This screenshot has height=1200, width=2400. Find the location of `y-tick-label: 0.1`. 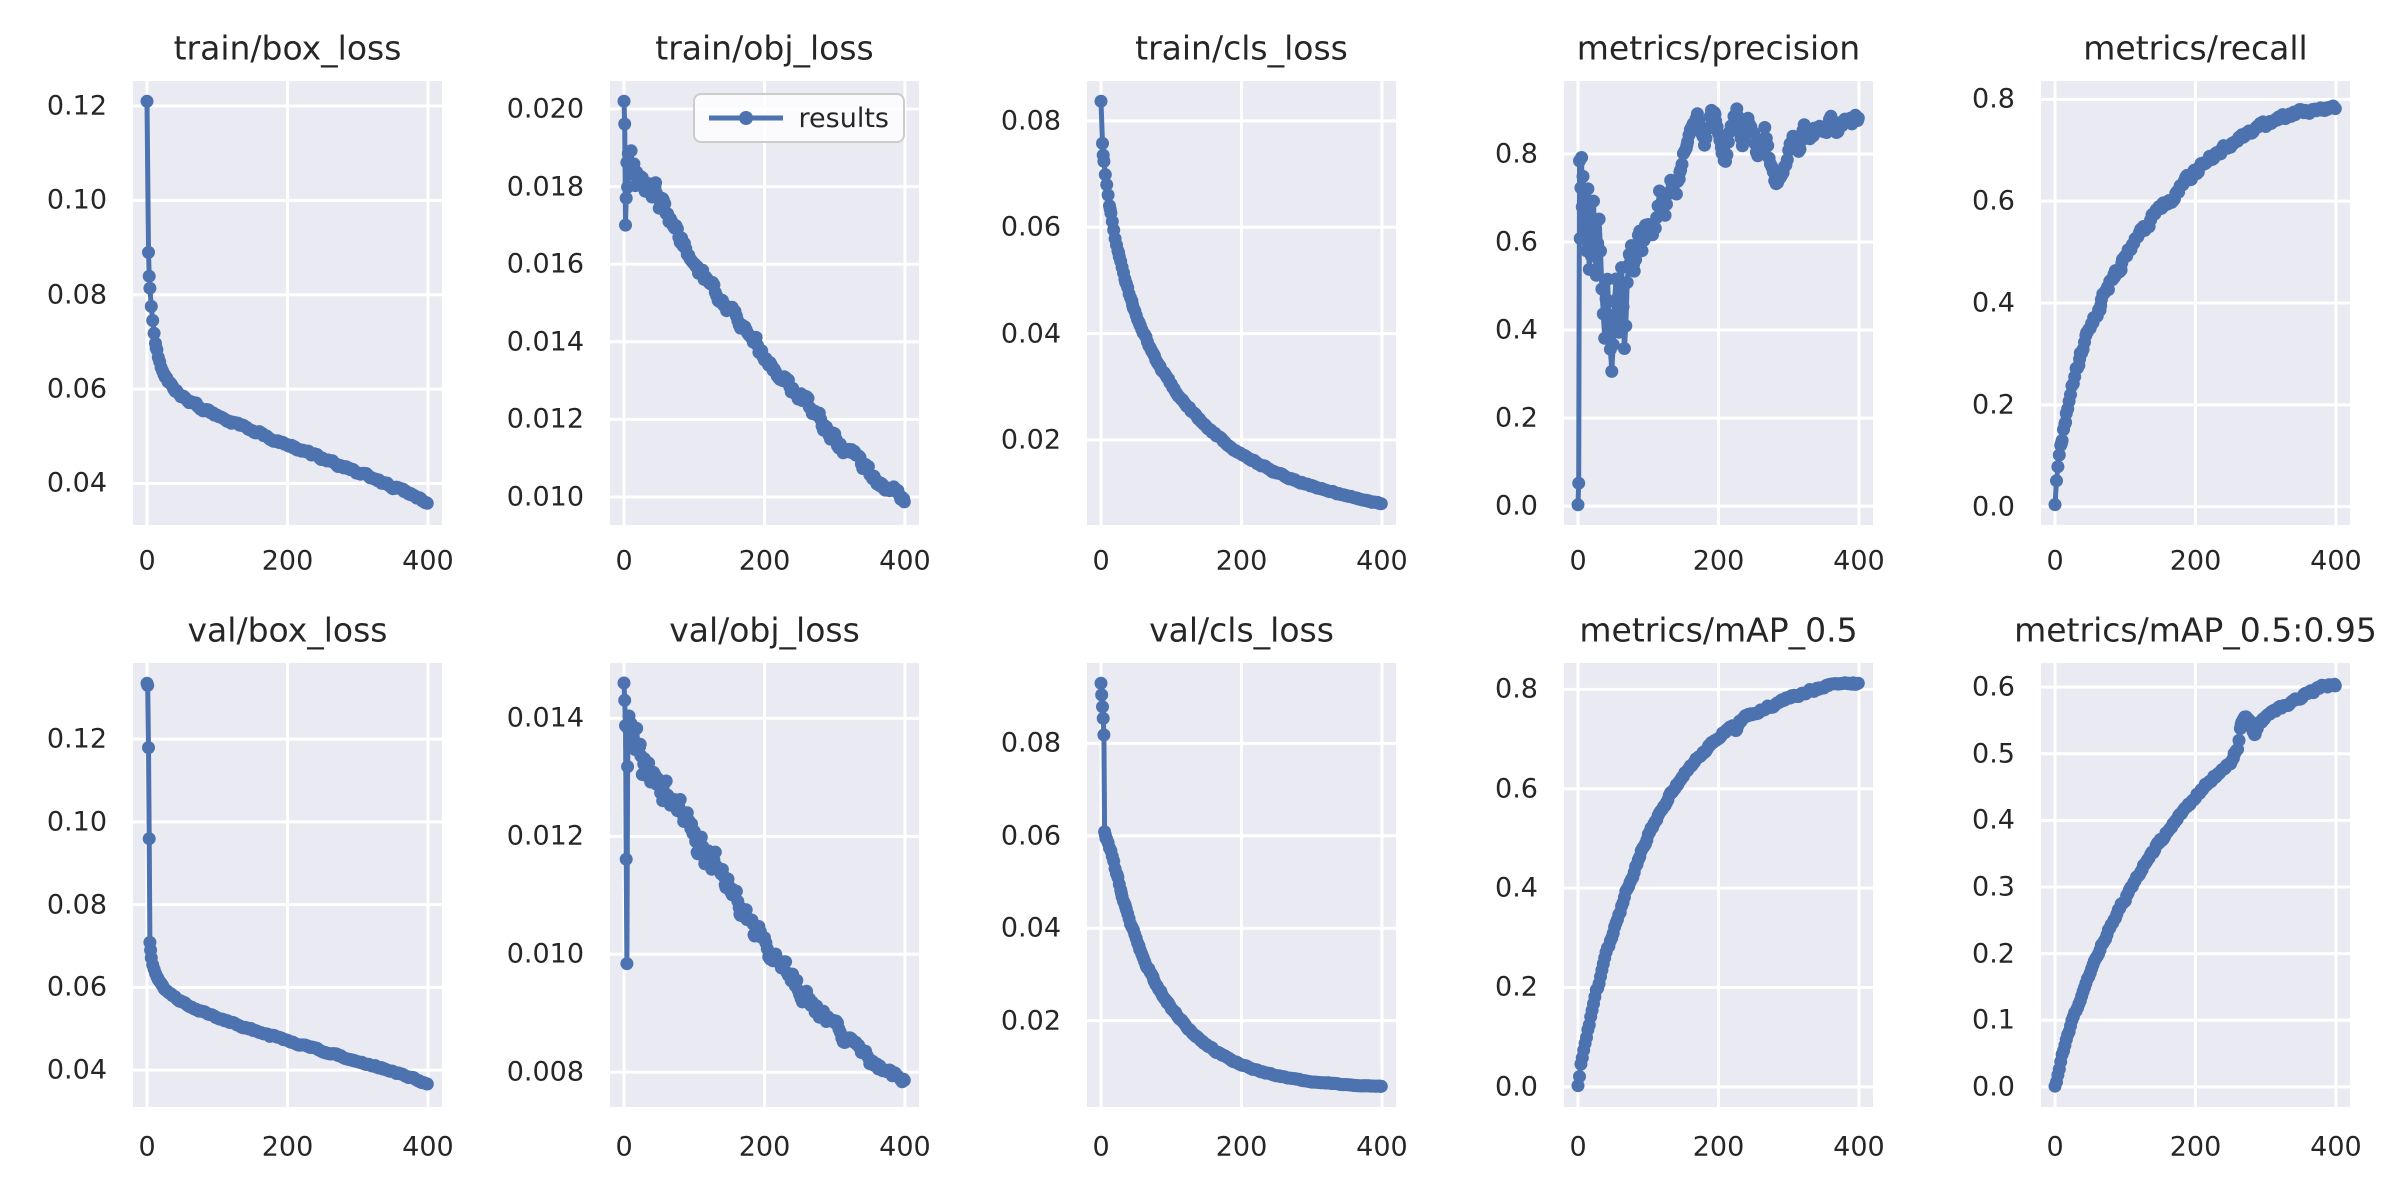

y-tick-label: 0.1 is located at coordinates (1993, 1020).